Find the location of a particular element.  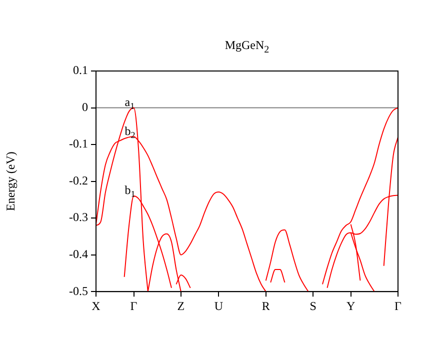

y-tick-label: -0.4 is located at coordinates (78, 253).